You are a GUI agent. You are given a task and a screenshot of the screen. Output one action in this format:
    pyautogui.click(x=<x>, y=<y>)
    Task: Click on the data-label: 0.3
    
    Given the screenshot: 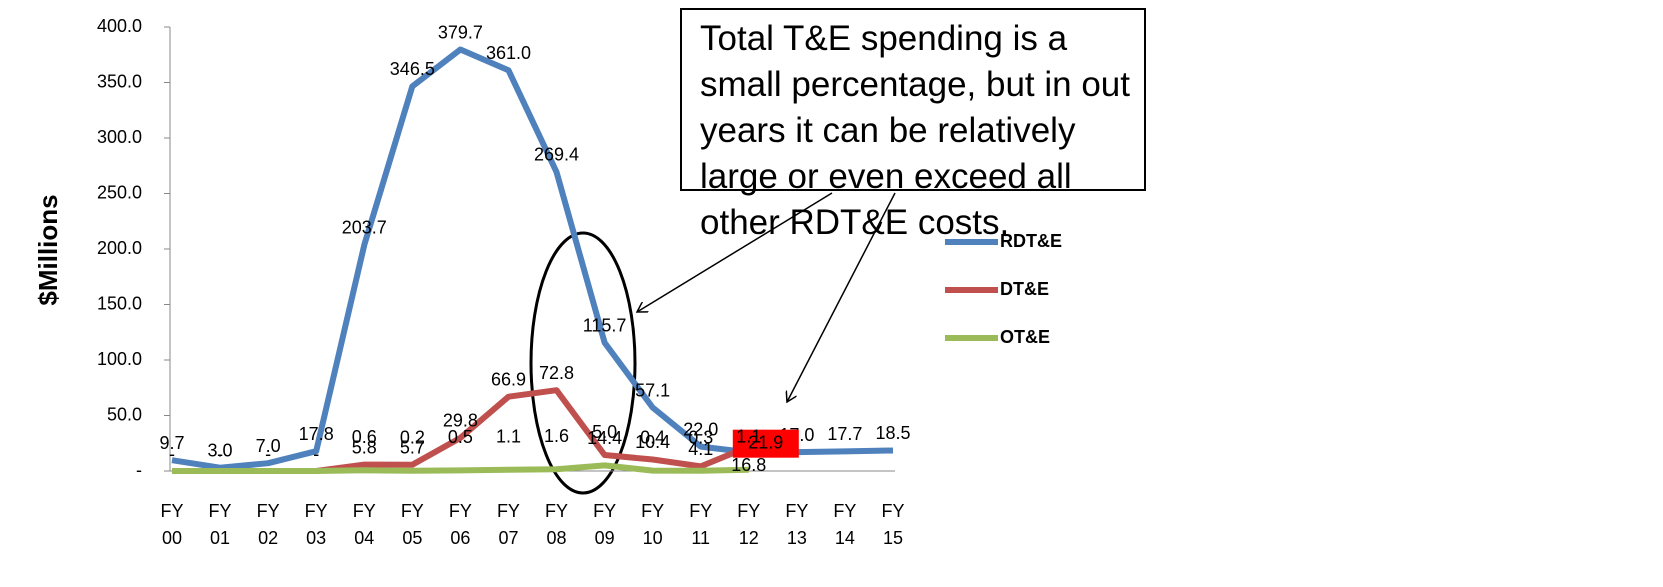 What is the action you would take?
    pyautogui.click(x=700, y=437)
    